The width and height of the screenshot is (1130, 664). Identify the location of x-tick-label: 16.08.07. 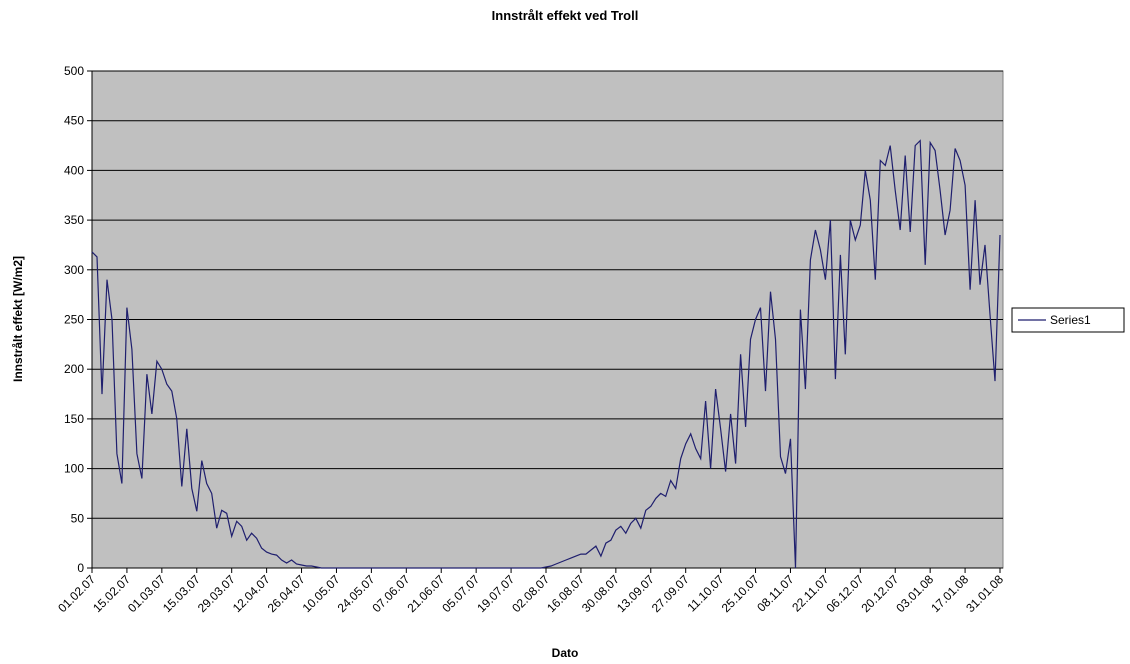
(565, 593).